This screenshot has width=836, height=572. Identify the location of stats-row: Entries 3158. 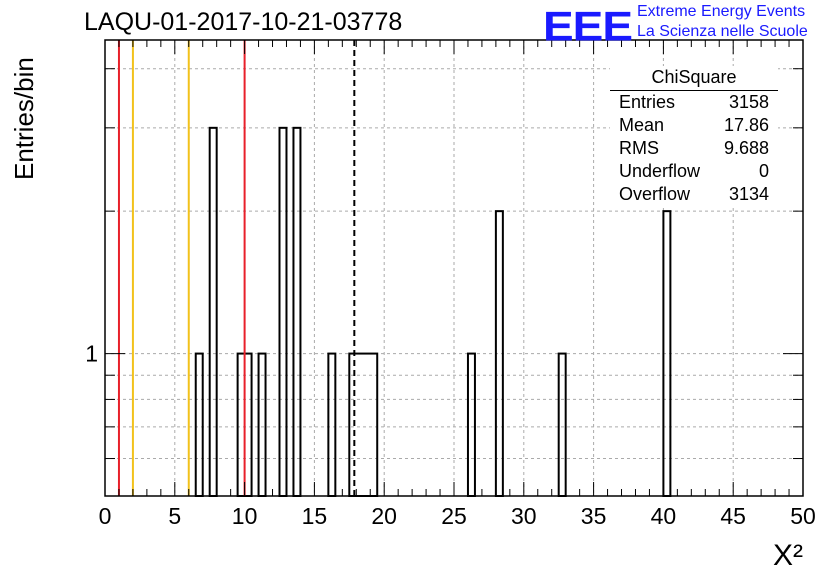
(694, 102).